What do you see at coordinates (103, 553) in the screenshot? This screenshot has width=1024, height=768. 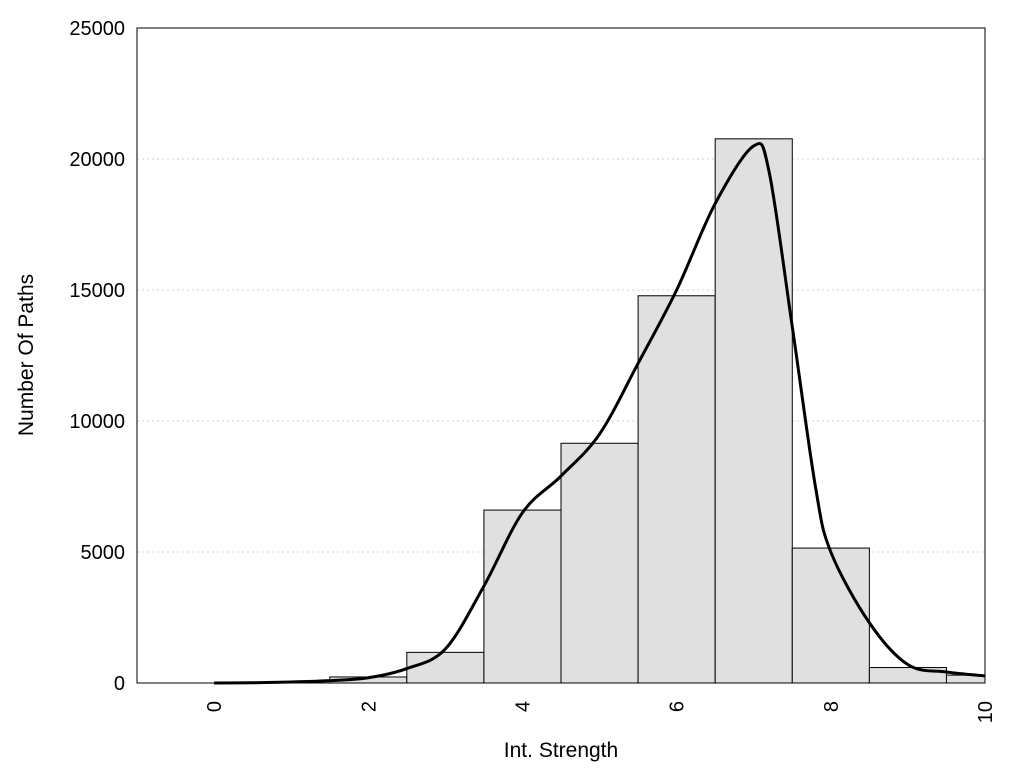 I see `y-tick-label: 5000` at bounding box center [103, 553].